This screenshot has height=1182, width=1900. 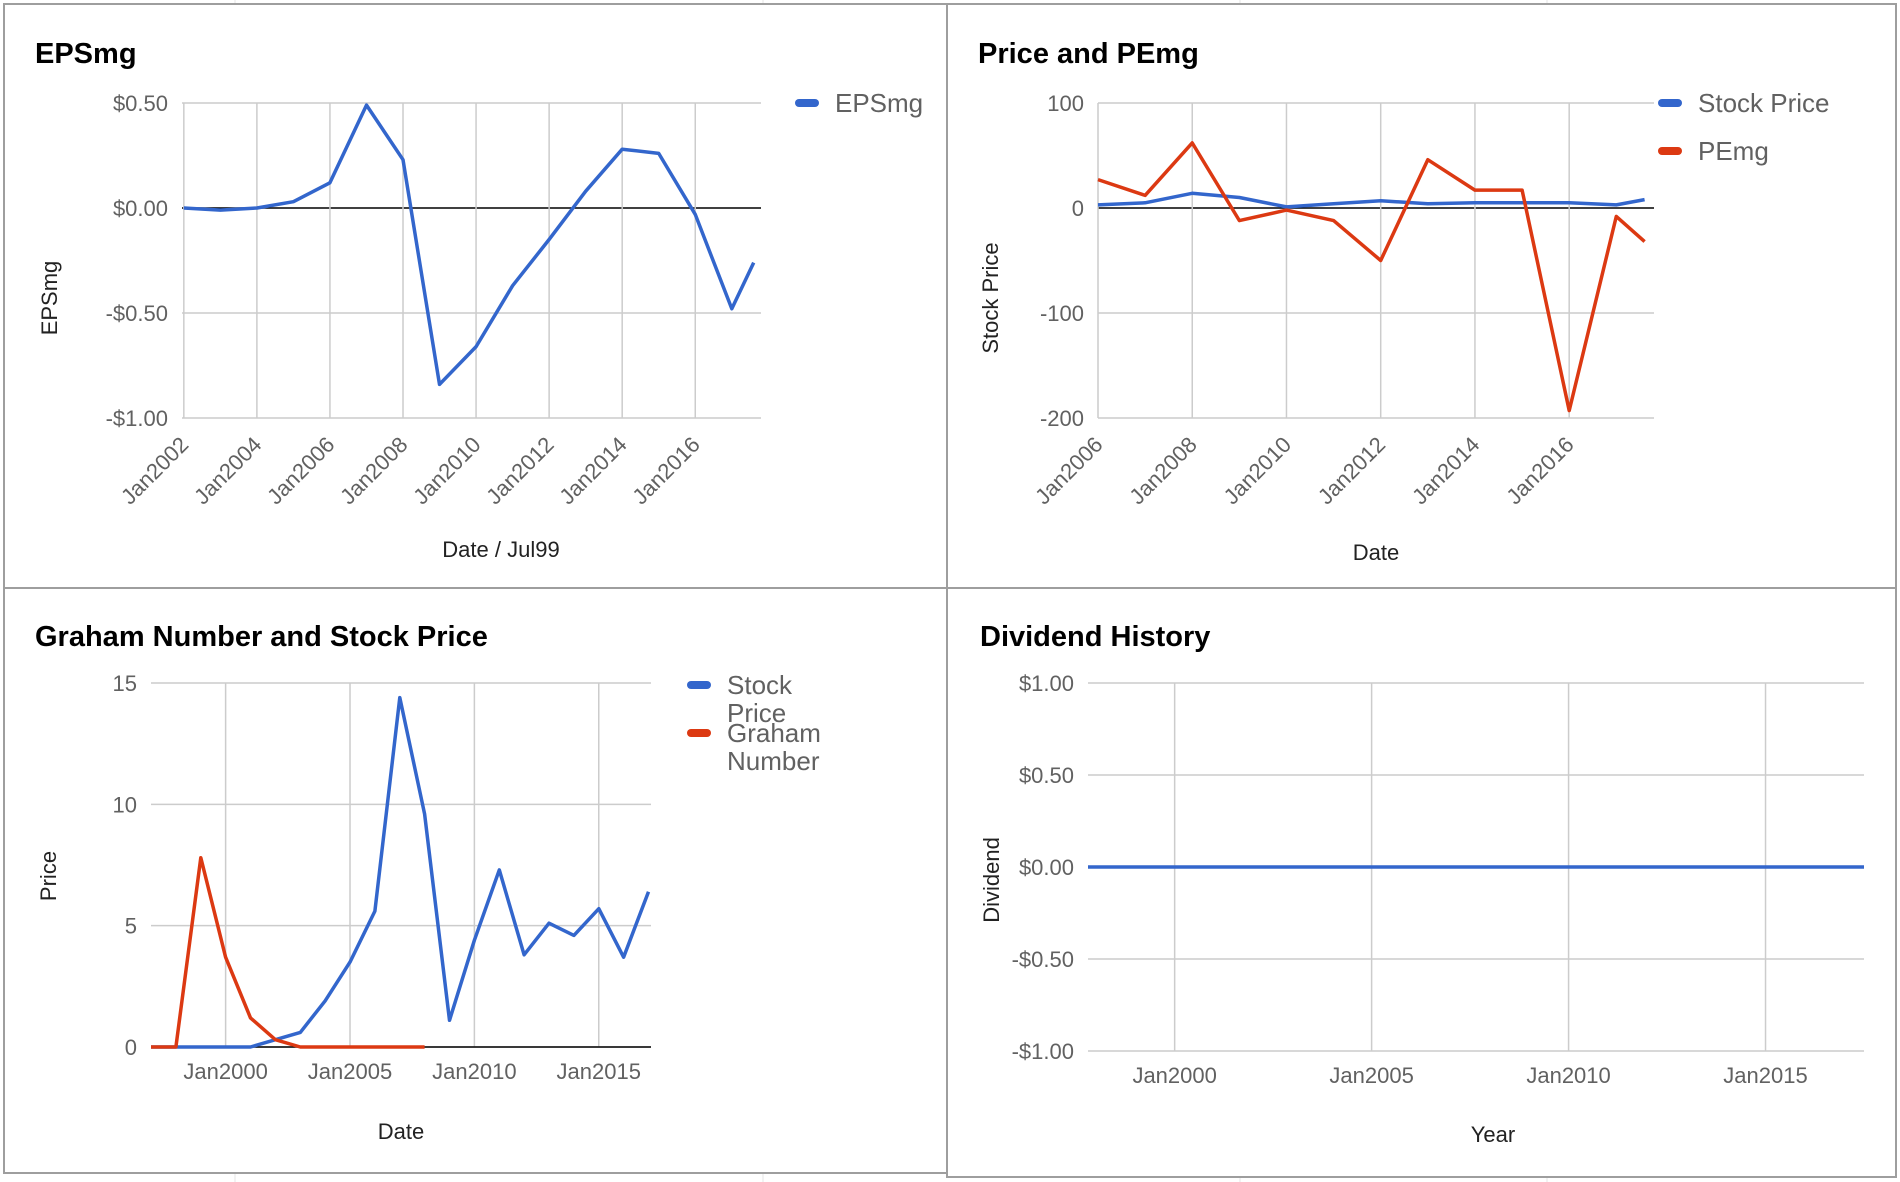 What do you see at coordinates (1062, 313) in the screenshot?
I see `y-tick-label: -100` at bounding box center [1062, 313].